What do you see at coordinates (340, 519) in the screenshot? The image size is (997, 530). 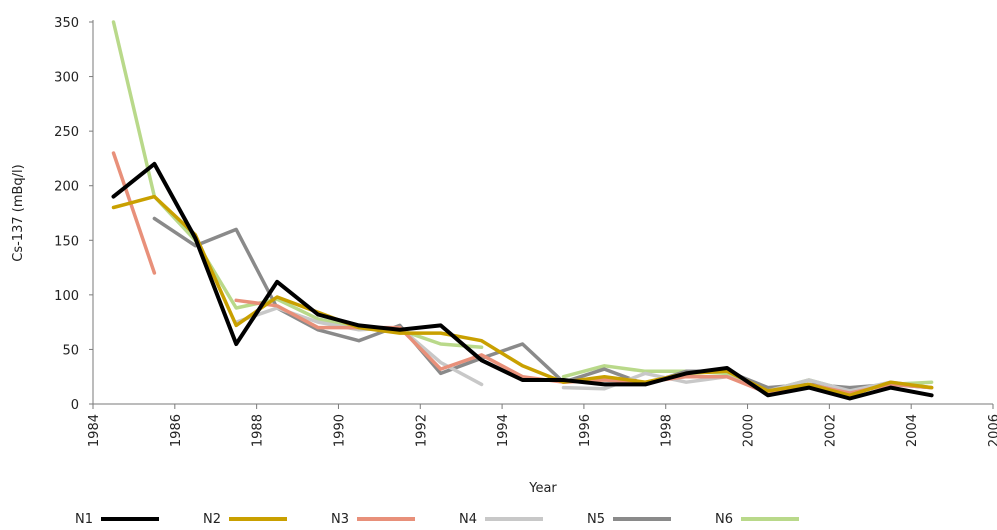 I see `legend-label-n3: N3` at bounding box center [340, 519].